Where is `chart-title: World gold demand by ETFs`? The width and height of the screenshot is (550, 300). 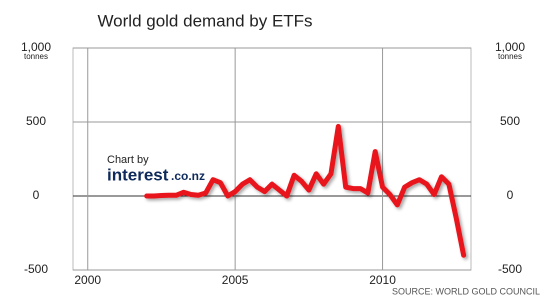 chart-title: World gold demand by ETFs is located at coordinates (204, 20).